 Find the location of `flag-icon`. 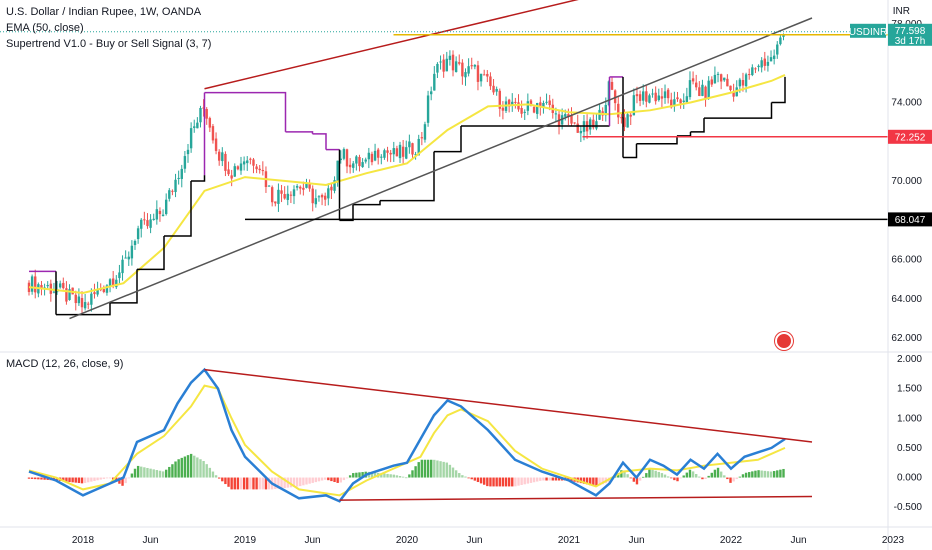

flag-icon is located at coordinates (784, 341).